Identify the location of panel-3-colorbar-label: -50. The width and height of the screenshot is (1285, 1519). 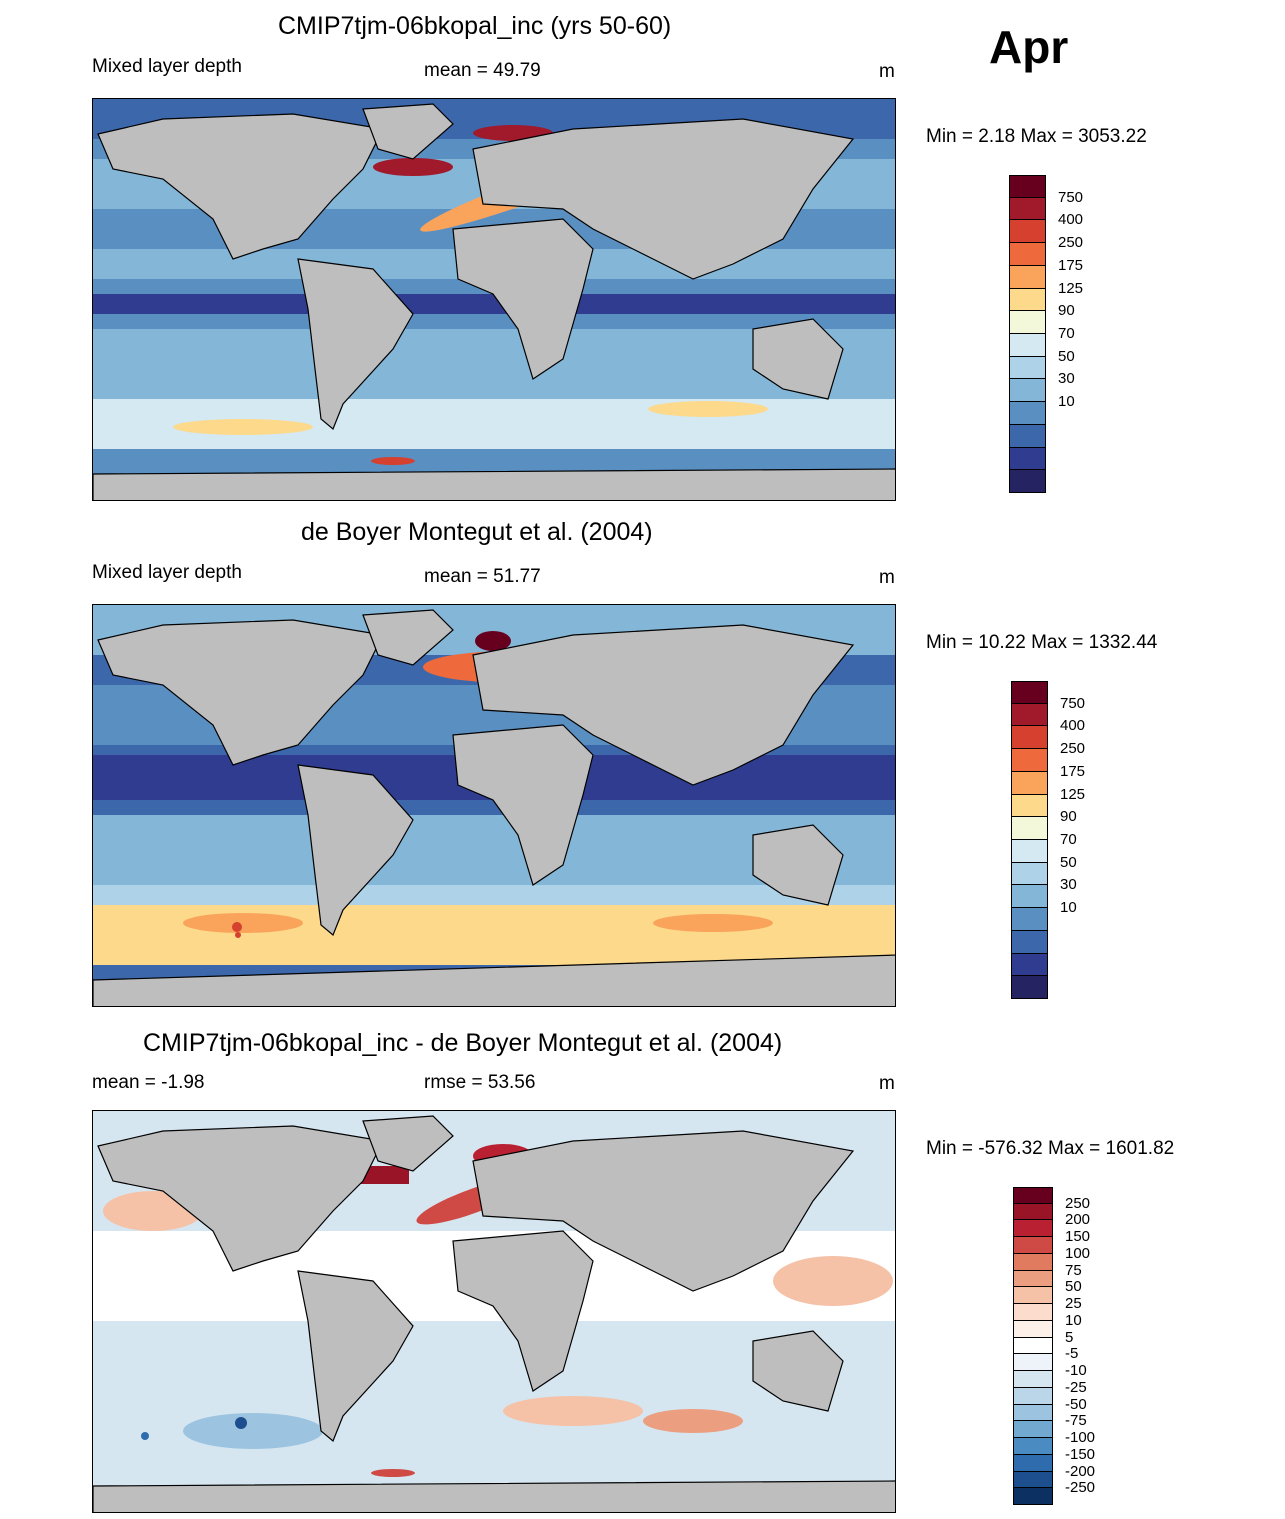
(1076, 1404).